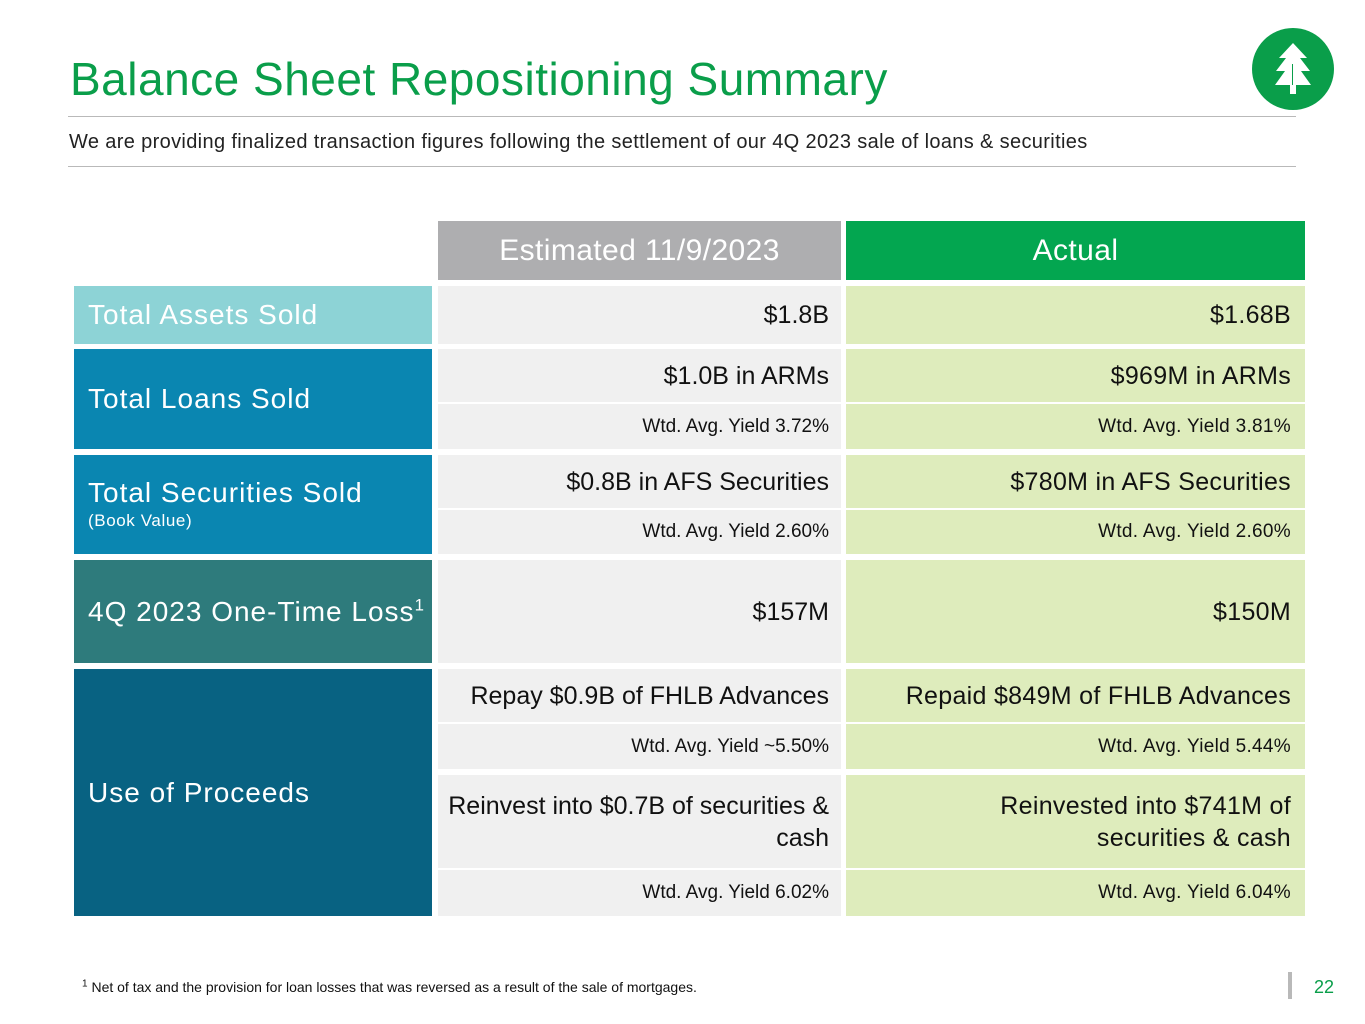 The height and width of the screenshot is (1024, 1365). I want to click on loss-estimated: $157M, so click(639, 611).